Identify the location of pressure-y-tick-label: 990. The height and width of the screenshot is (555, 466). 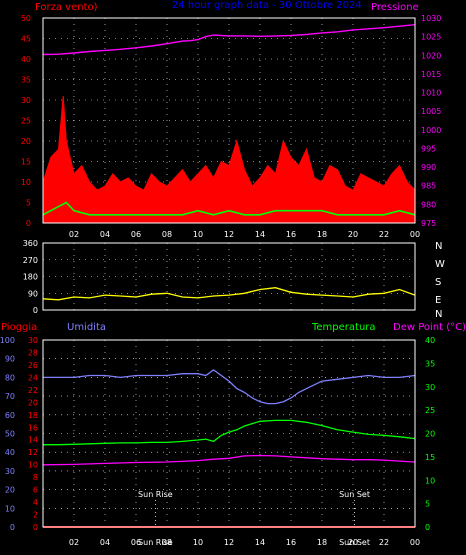
(428, 167).